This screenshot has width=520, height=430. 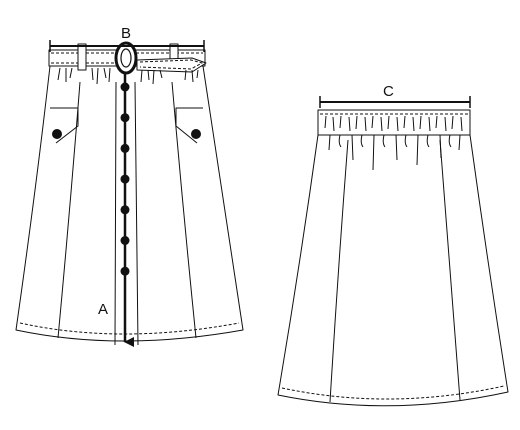 I want to click on front-panel-seam-right, so click(x=184, y=210).